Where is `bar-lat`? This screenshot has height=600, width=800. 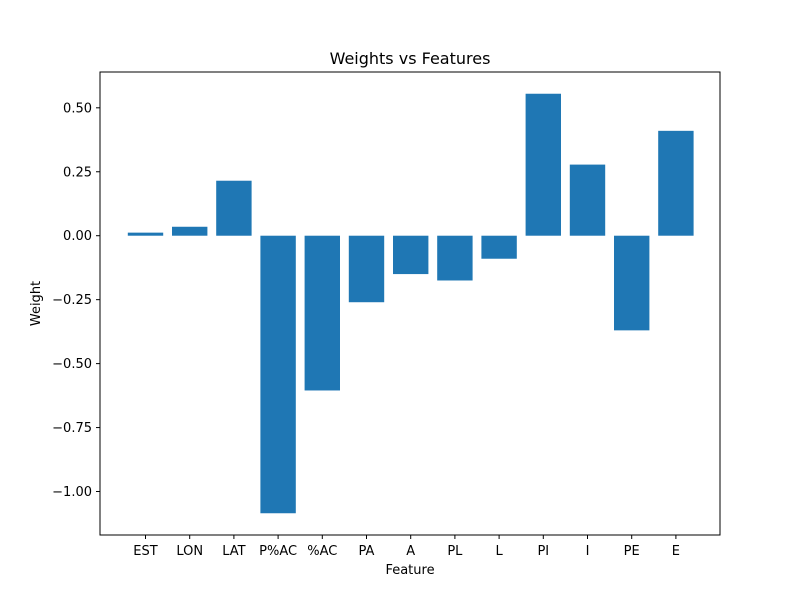
bar-lat is located at coordinates (234, 208).